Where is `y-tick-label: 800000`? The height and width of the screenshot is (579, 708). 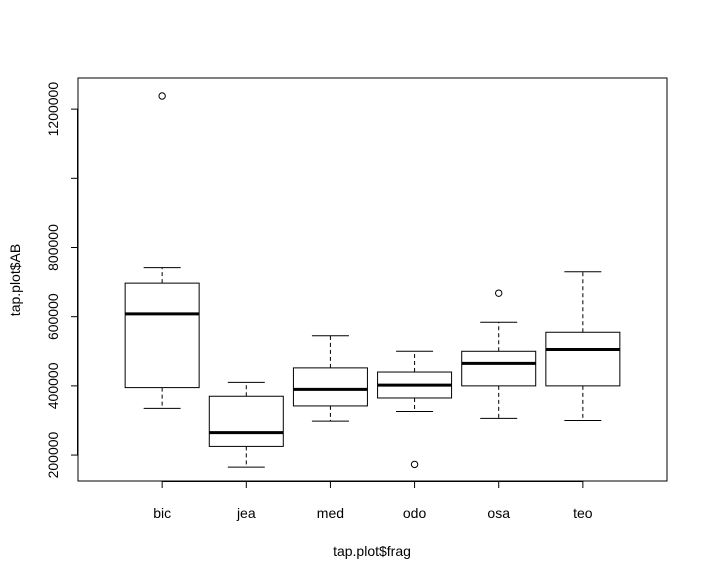 y-tick-label: 800000 is located at coordinates (53, 247).